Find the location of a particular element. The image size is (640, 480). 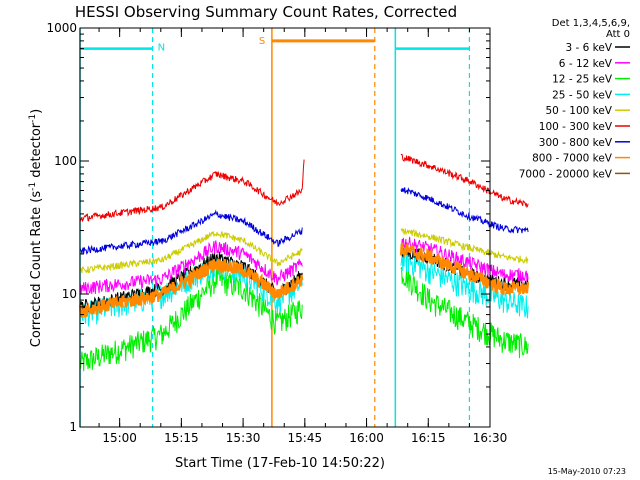

legend-entry-label: 7000 - 20000 keV is located at coordinates (566, 174).